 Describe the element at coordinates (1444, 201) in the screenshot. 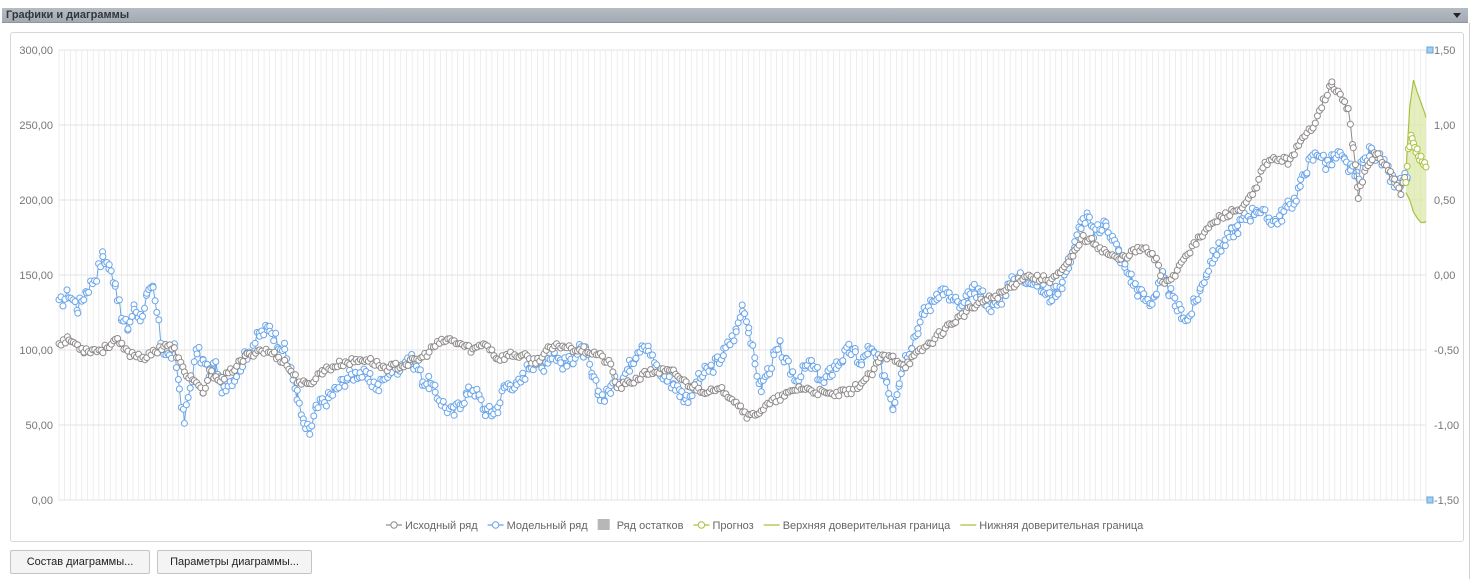

I see `y2-axis-tick-label: 0,50` at that location.